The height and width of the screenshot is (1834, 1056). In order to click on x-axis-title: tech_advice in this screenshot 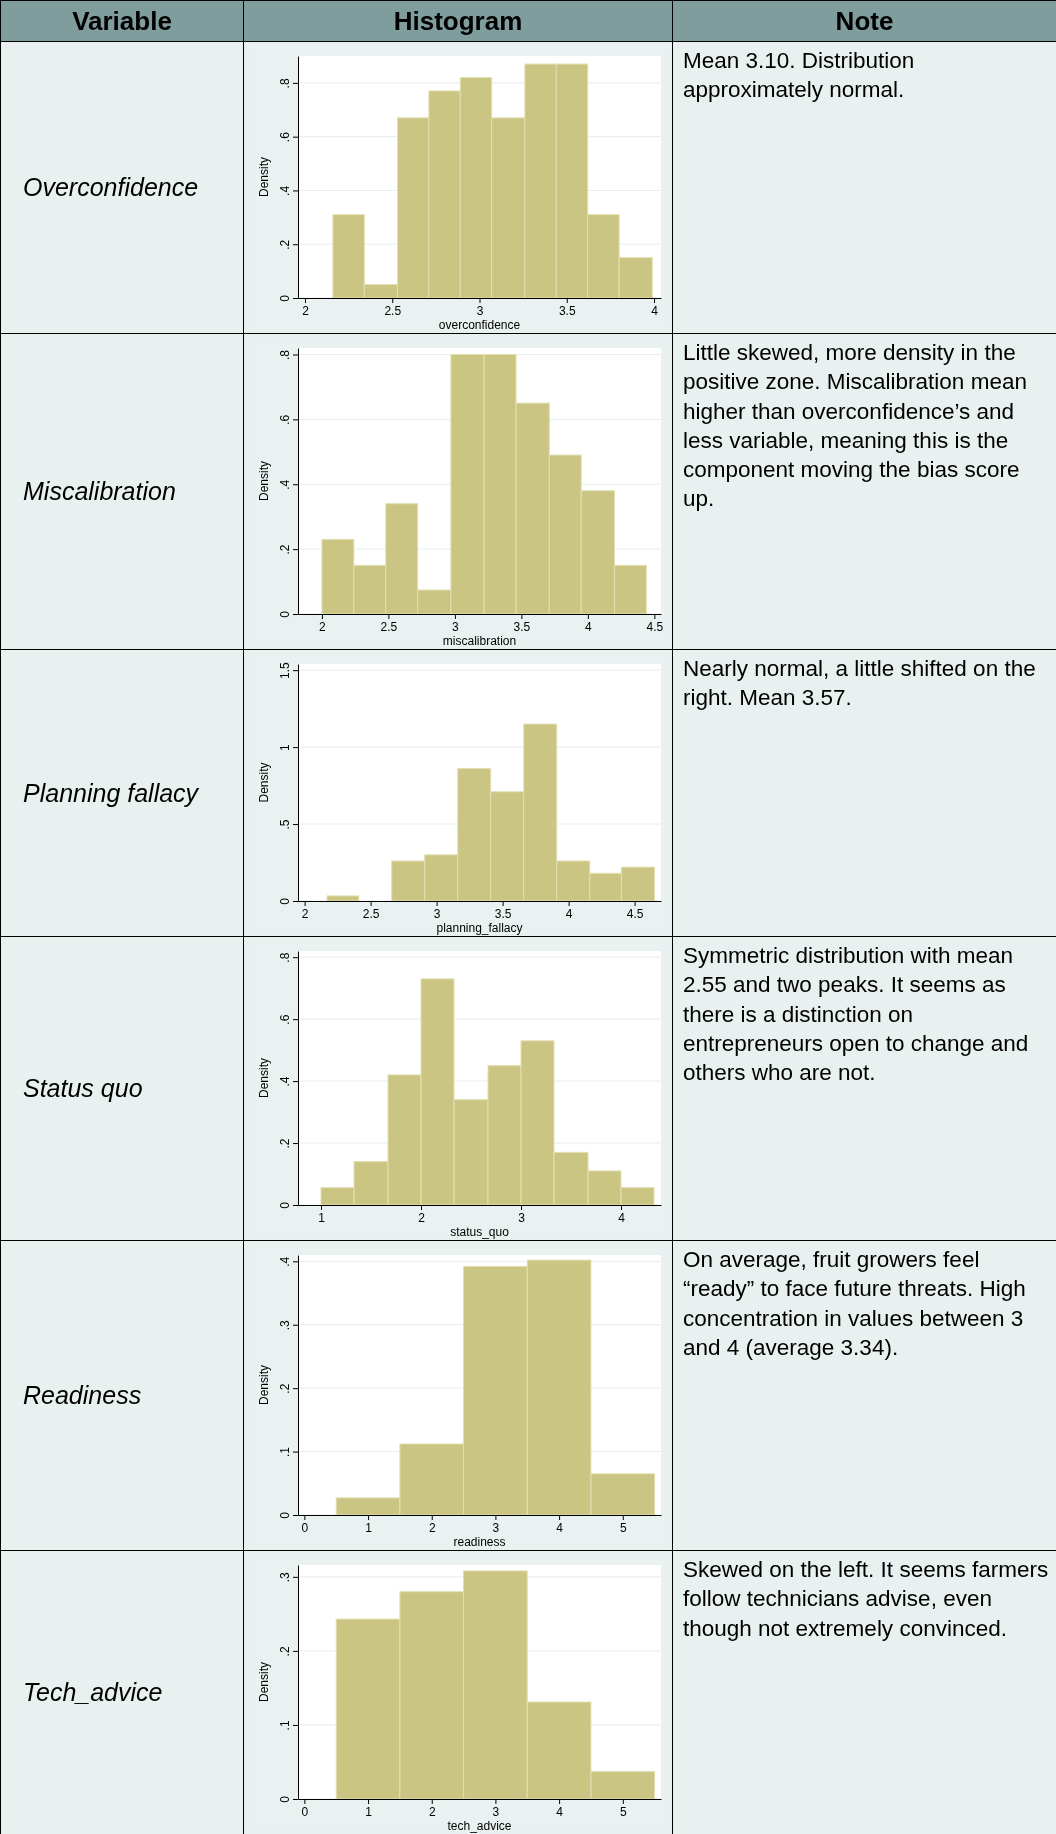, I will do `click(479, 1826)`.